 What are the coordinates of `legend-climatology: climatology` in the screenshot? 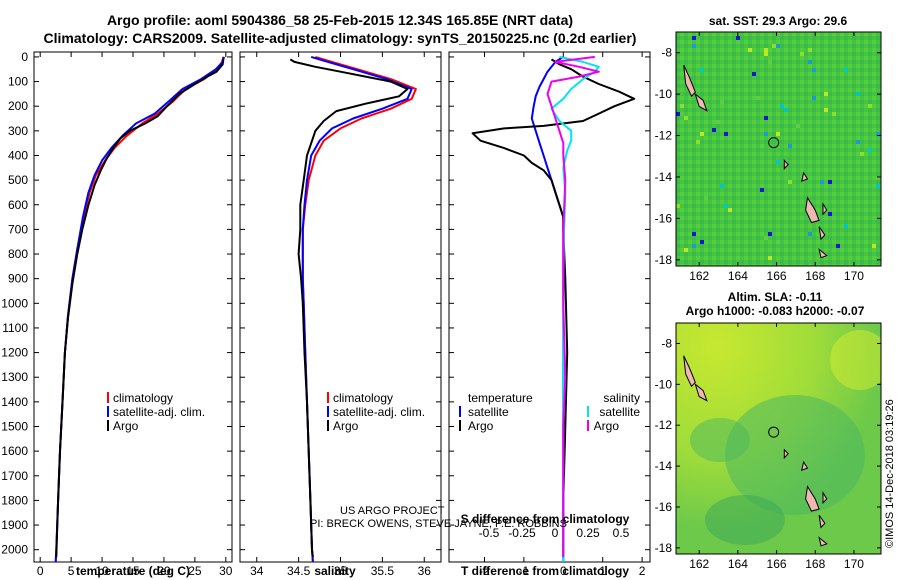 It's located at (143, 398).